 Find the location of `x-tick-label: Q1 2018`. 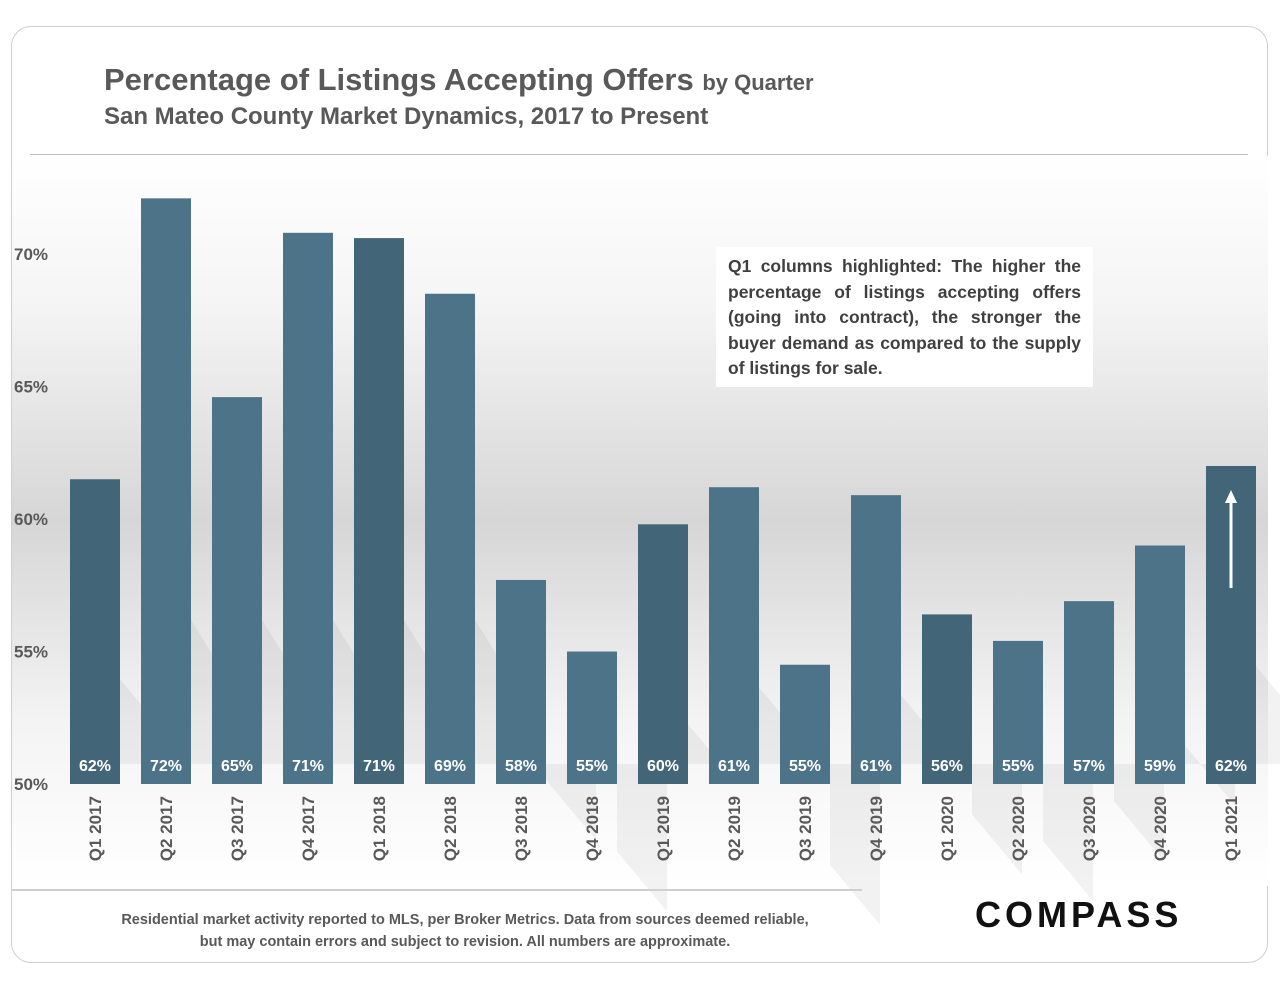

x-tick-label: Q1 2018 is located at coordinates (379, 828).